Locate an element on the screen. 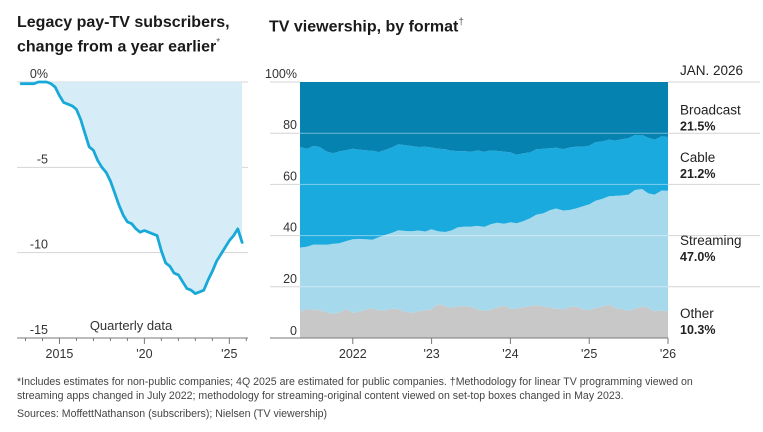 The image size is (763, 432). end-value-streaming: 47.0% is located at coordinates (697, 257).